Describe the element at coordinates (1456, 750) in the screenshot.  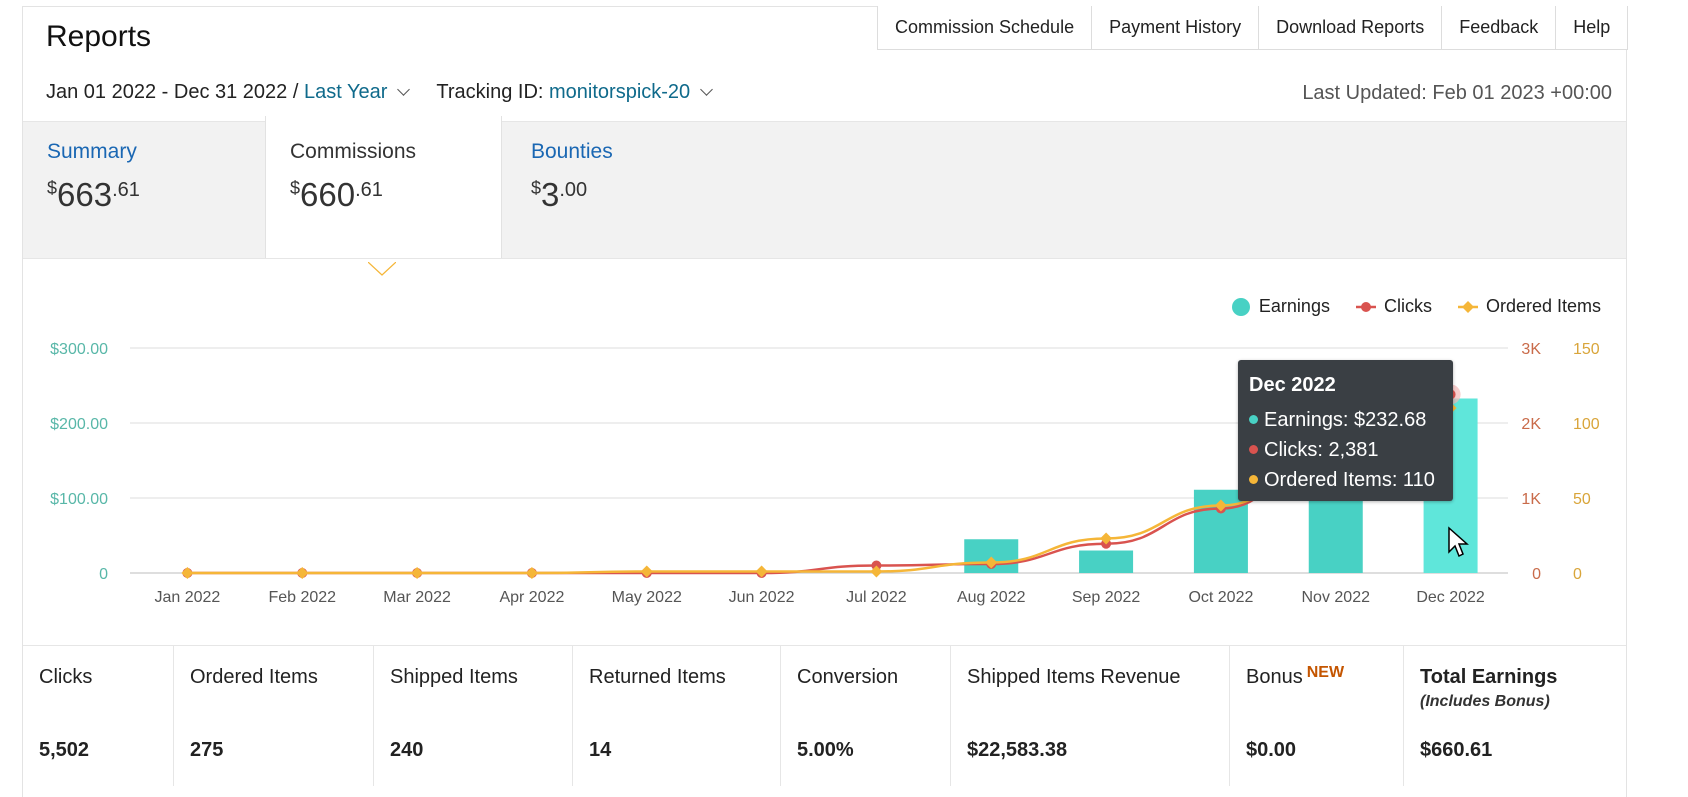
I see `stat-total-value: $660.61` at that location.